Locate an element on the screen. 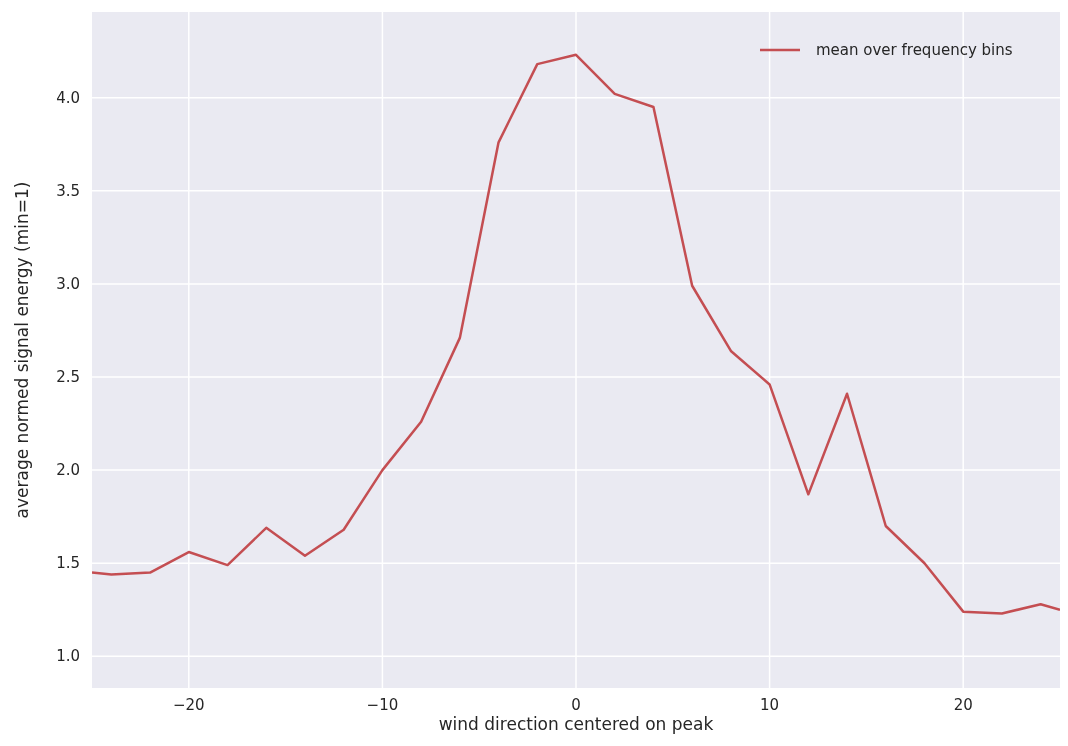  x-tick-label: 0 is located at coordinates (576, 705).